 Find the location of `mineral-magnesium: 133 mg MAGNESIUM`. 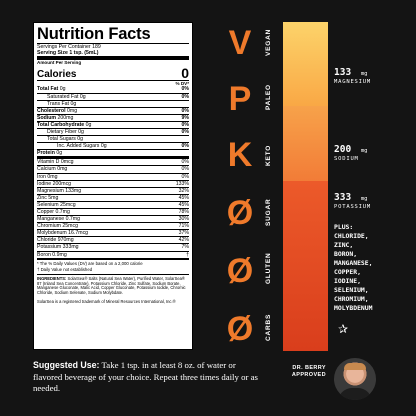

mineral-magnesium: 133 mg MAGNESIUM is located at coordinates (353, 76).